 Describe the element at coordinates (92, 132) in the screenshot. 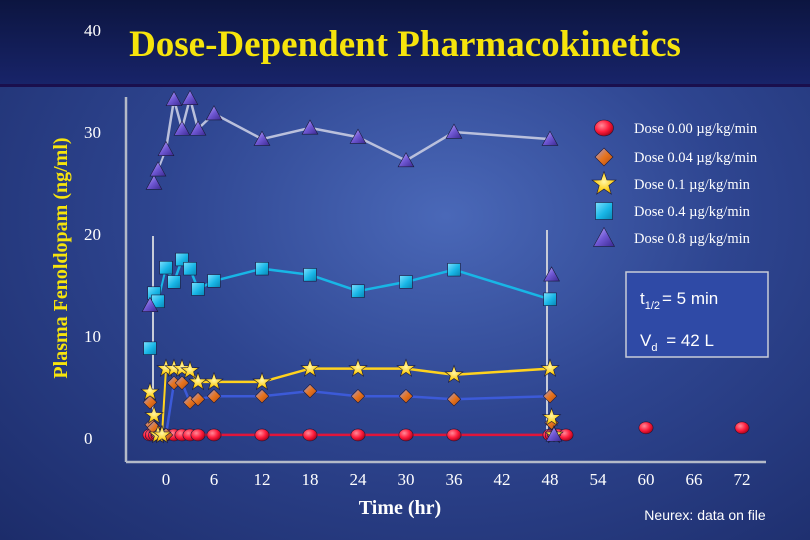

I see `y-tick-30: 30` at that location.